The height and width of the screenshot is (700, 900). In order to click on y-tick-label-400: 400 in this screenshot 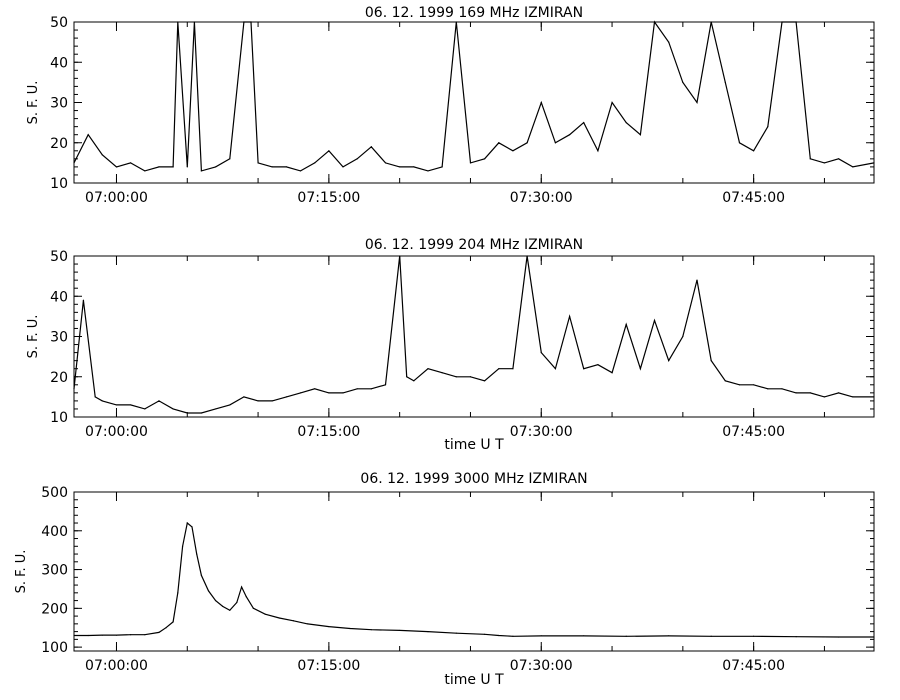, I will do `click(54, 532)`.